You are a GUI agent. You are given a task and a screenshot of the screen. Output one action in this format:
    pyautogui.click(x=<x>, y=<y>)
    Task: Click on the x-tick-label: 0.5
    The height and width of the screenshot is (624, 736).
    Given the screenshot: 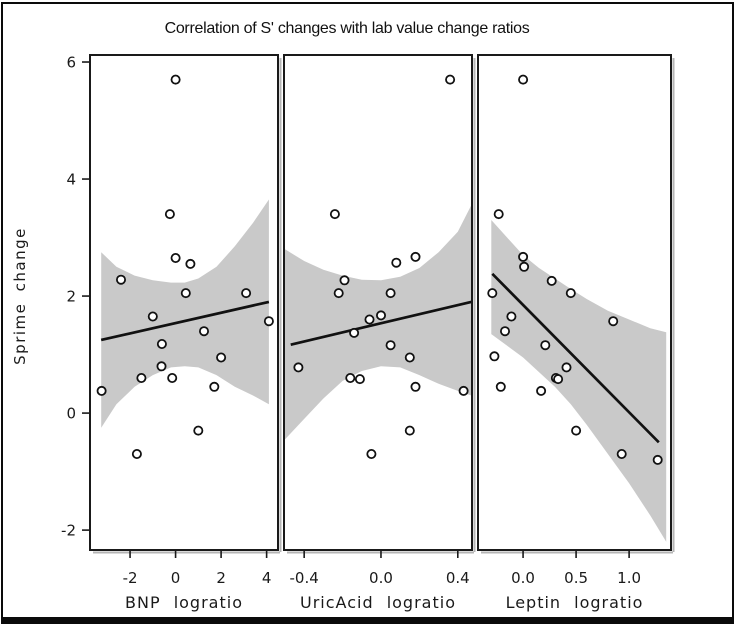 What is the action you would take?
    pyautogui.click(x=576, y=578)
    